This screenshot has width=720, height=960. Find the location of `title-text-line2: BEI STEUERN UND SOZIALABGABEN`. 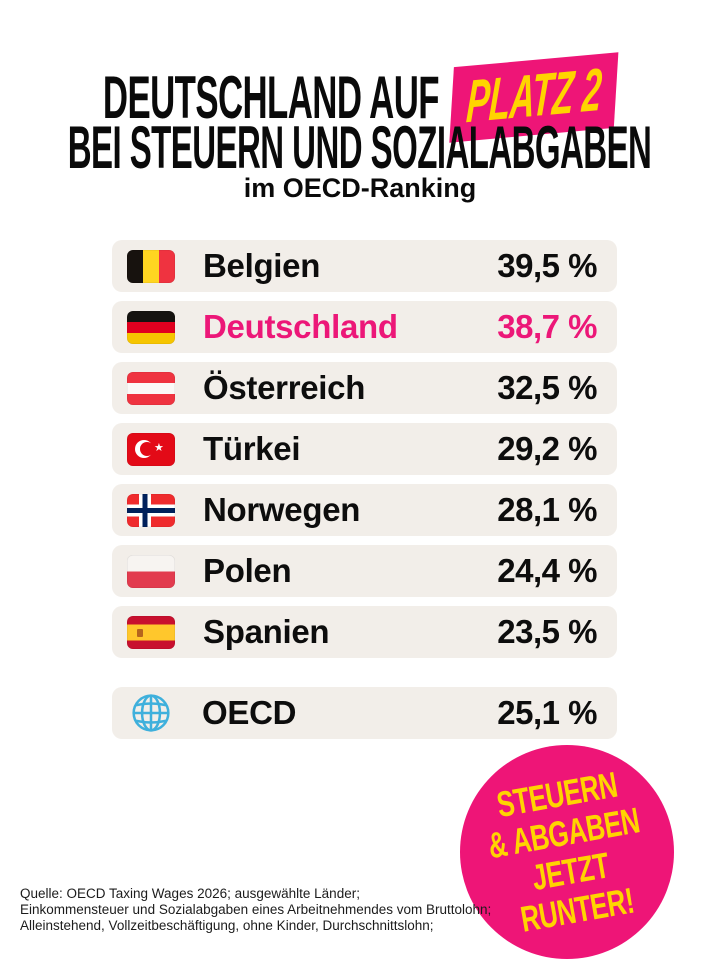

title-text-line2: BEI STEUERN UND SOZIALABGABEN is located at coordinates (360, 147).